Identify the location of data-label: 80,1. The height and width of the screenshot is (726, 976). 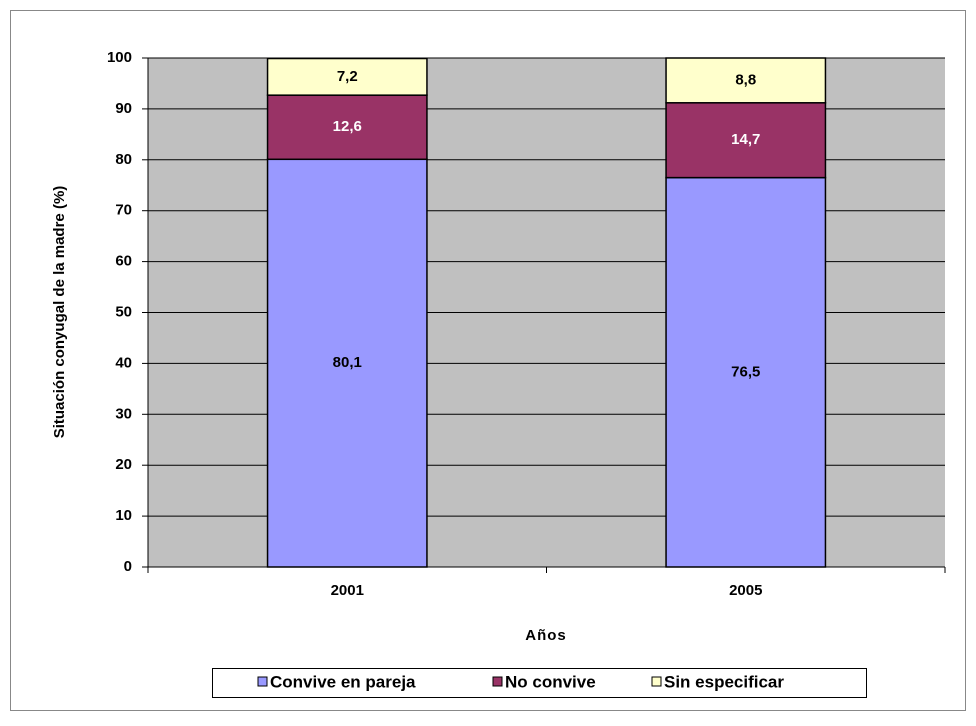
(347, 362).